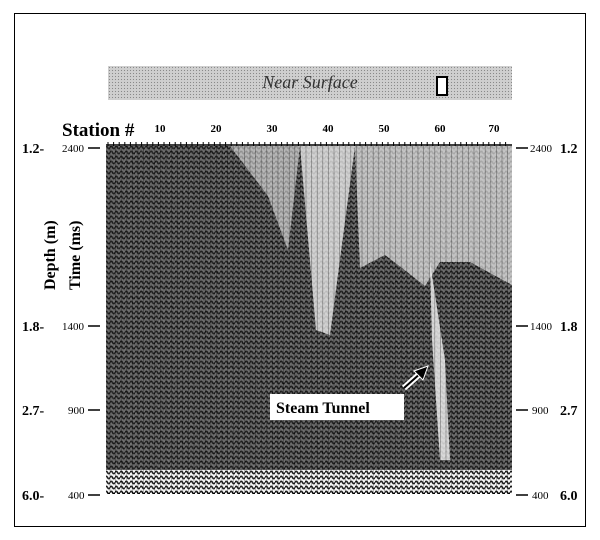 The height and width of the screenshot is (540, 600). What do you see at coordinates (441, 129) in the screenshot?
I see `station-tick-label: 60` at bounding box center [441, 129].